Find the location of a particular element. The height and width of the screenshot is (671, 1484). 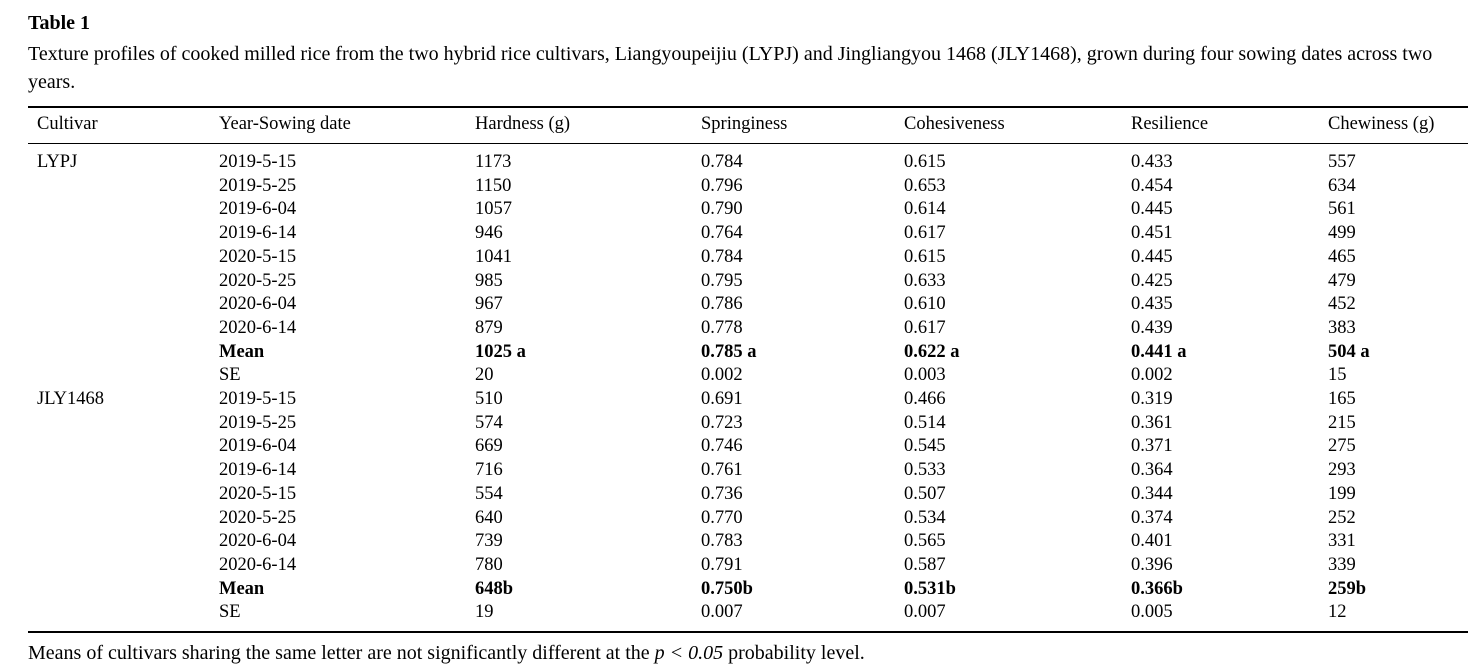

table-cell: 293 is located at coordinates (1342, 470).